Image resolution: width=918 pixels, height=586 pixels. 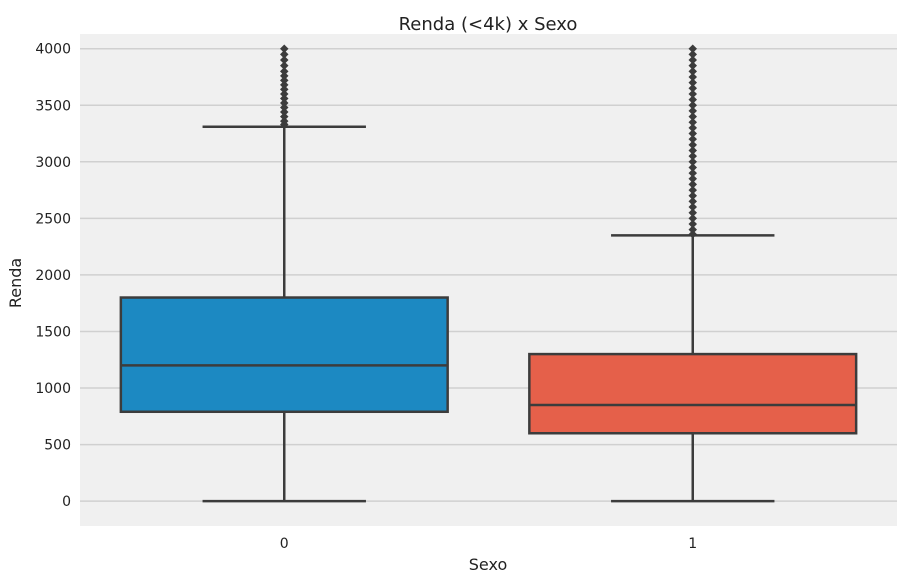 I want to click on y-tick-label: 4000, so click(x=53, y=50).